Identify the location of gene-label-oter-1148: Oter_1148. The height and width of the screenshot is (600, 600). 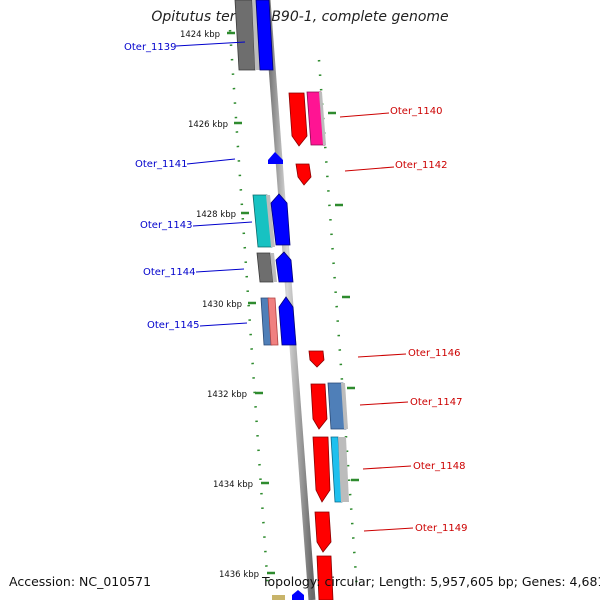
(439, 466).